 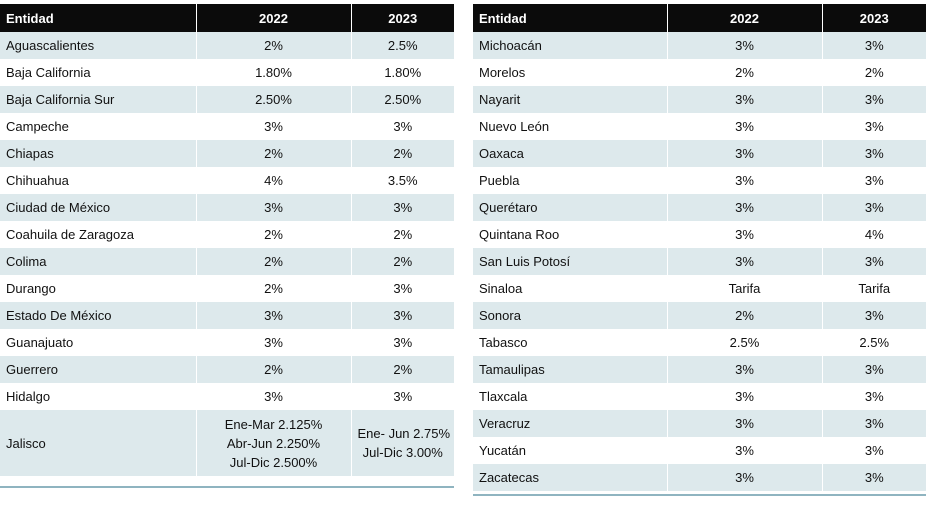 What do you see at coordinates (402, 452) in the screenshot?
I see `rate-period-line: Jul-Dic 3.00%` at bounding box center [402, 452].